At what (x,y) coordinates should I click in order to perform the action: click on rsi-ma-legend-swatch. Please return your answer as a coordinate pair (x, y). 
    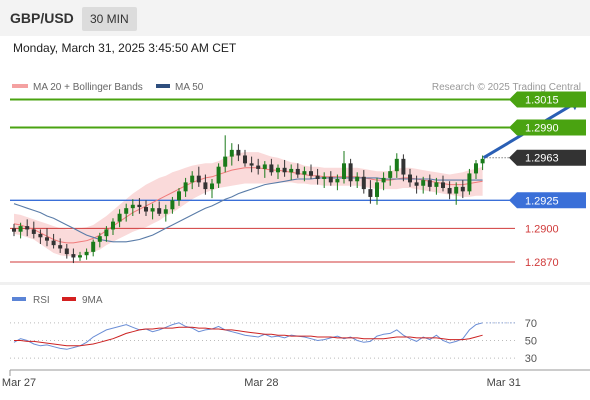
    Looking at the image, I should click on (69, 299).